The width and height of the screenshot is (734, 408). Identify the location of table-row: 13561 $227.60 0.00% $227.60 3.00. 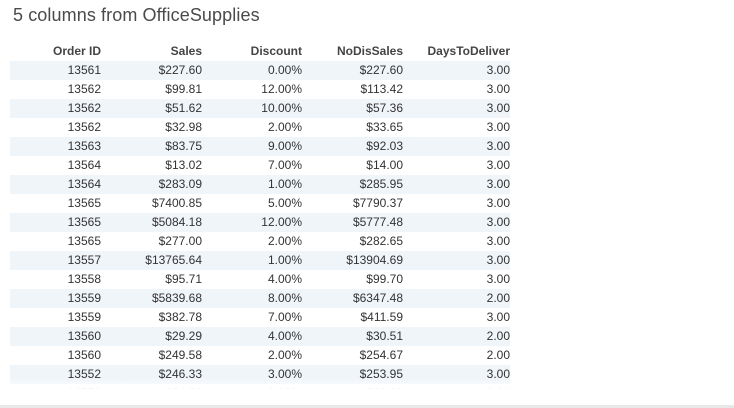
(260, 70).